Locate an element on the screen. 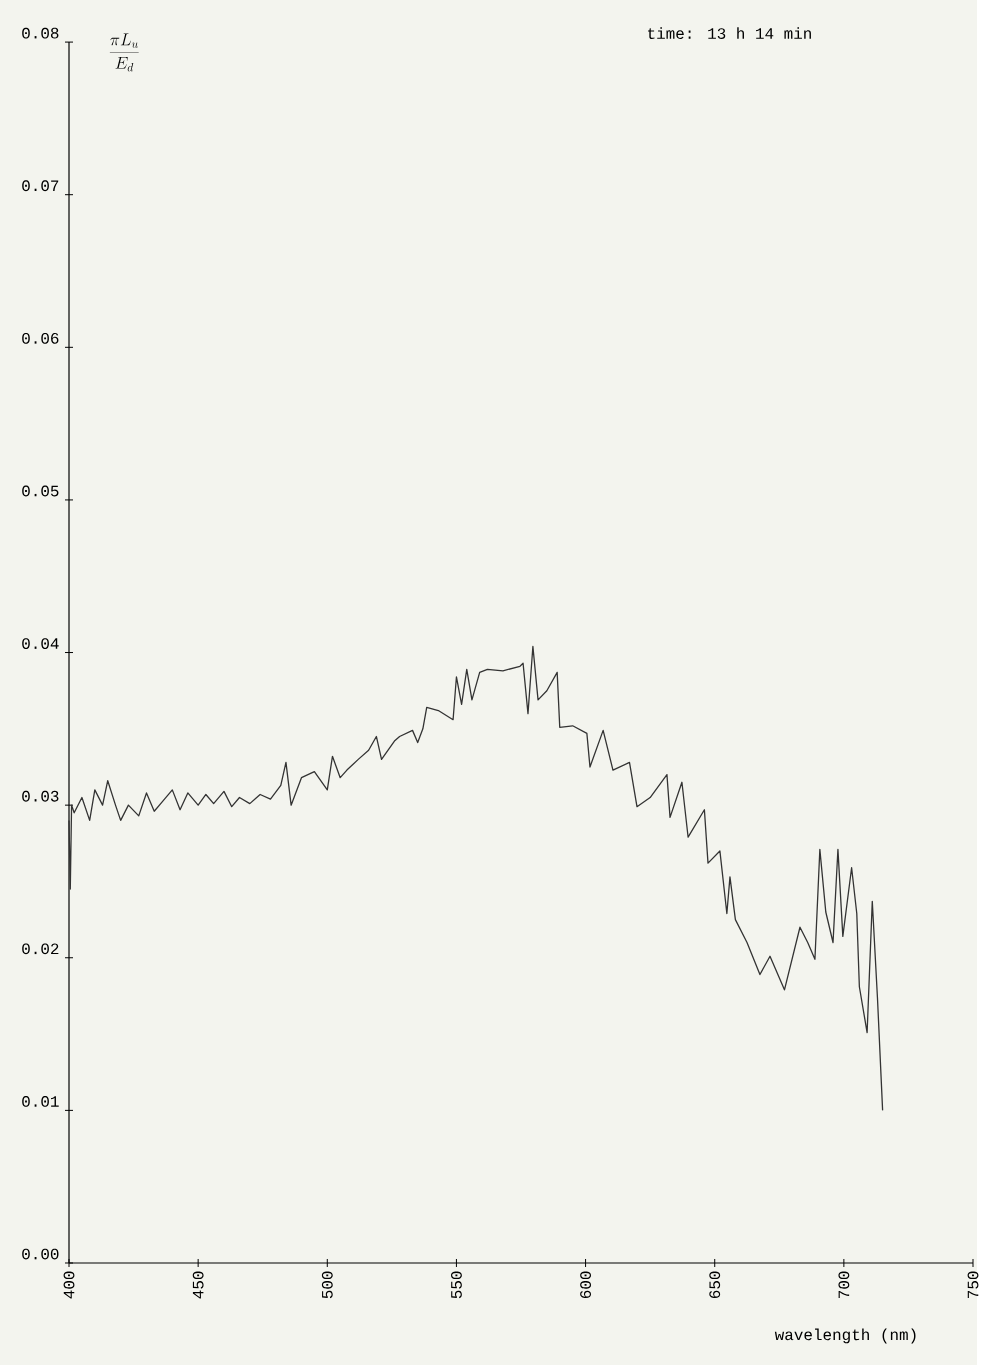 The image size is (982, 1365). x-tick-label: 600 is located at coordinates (586, 1285).